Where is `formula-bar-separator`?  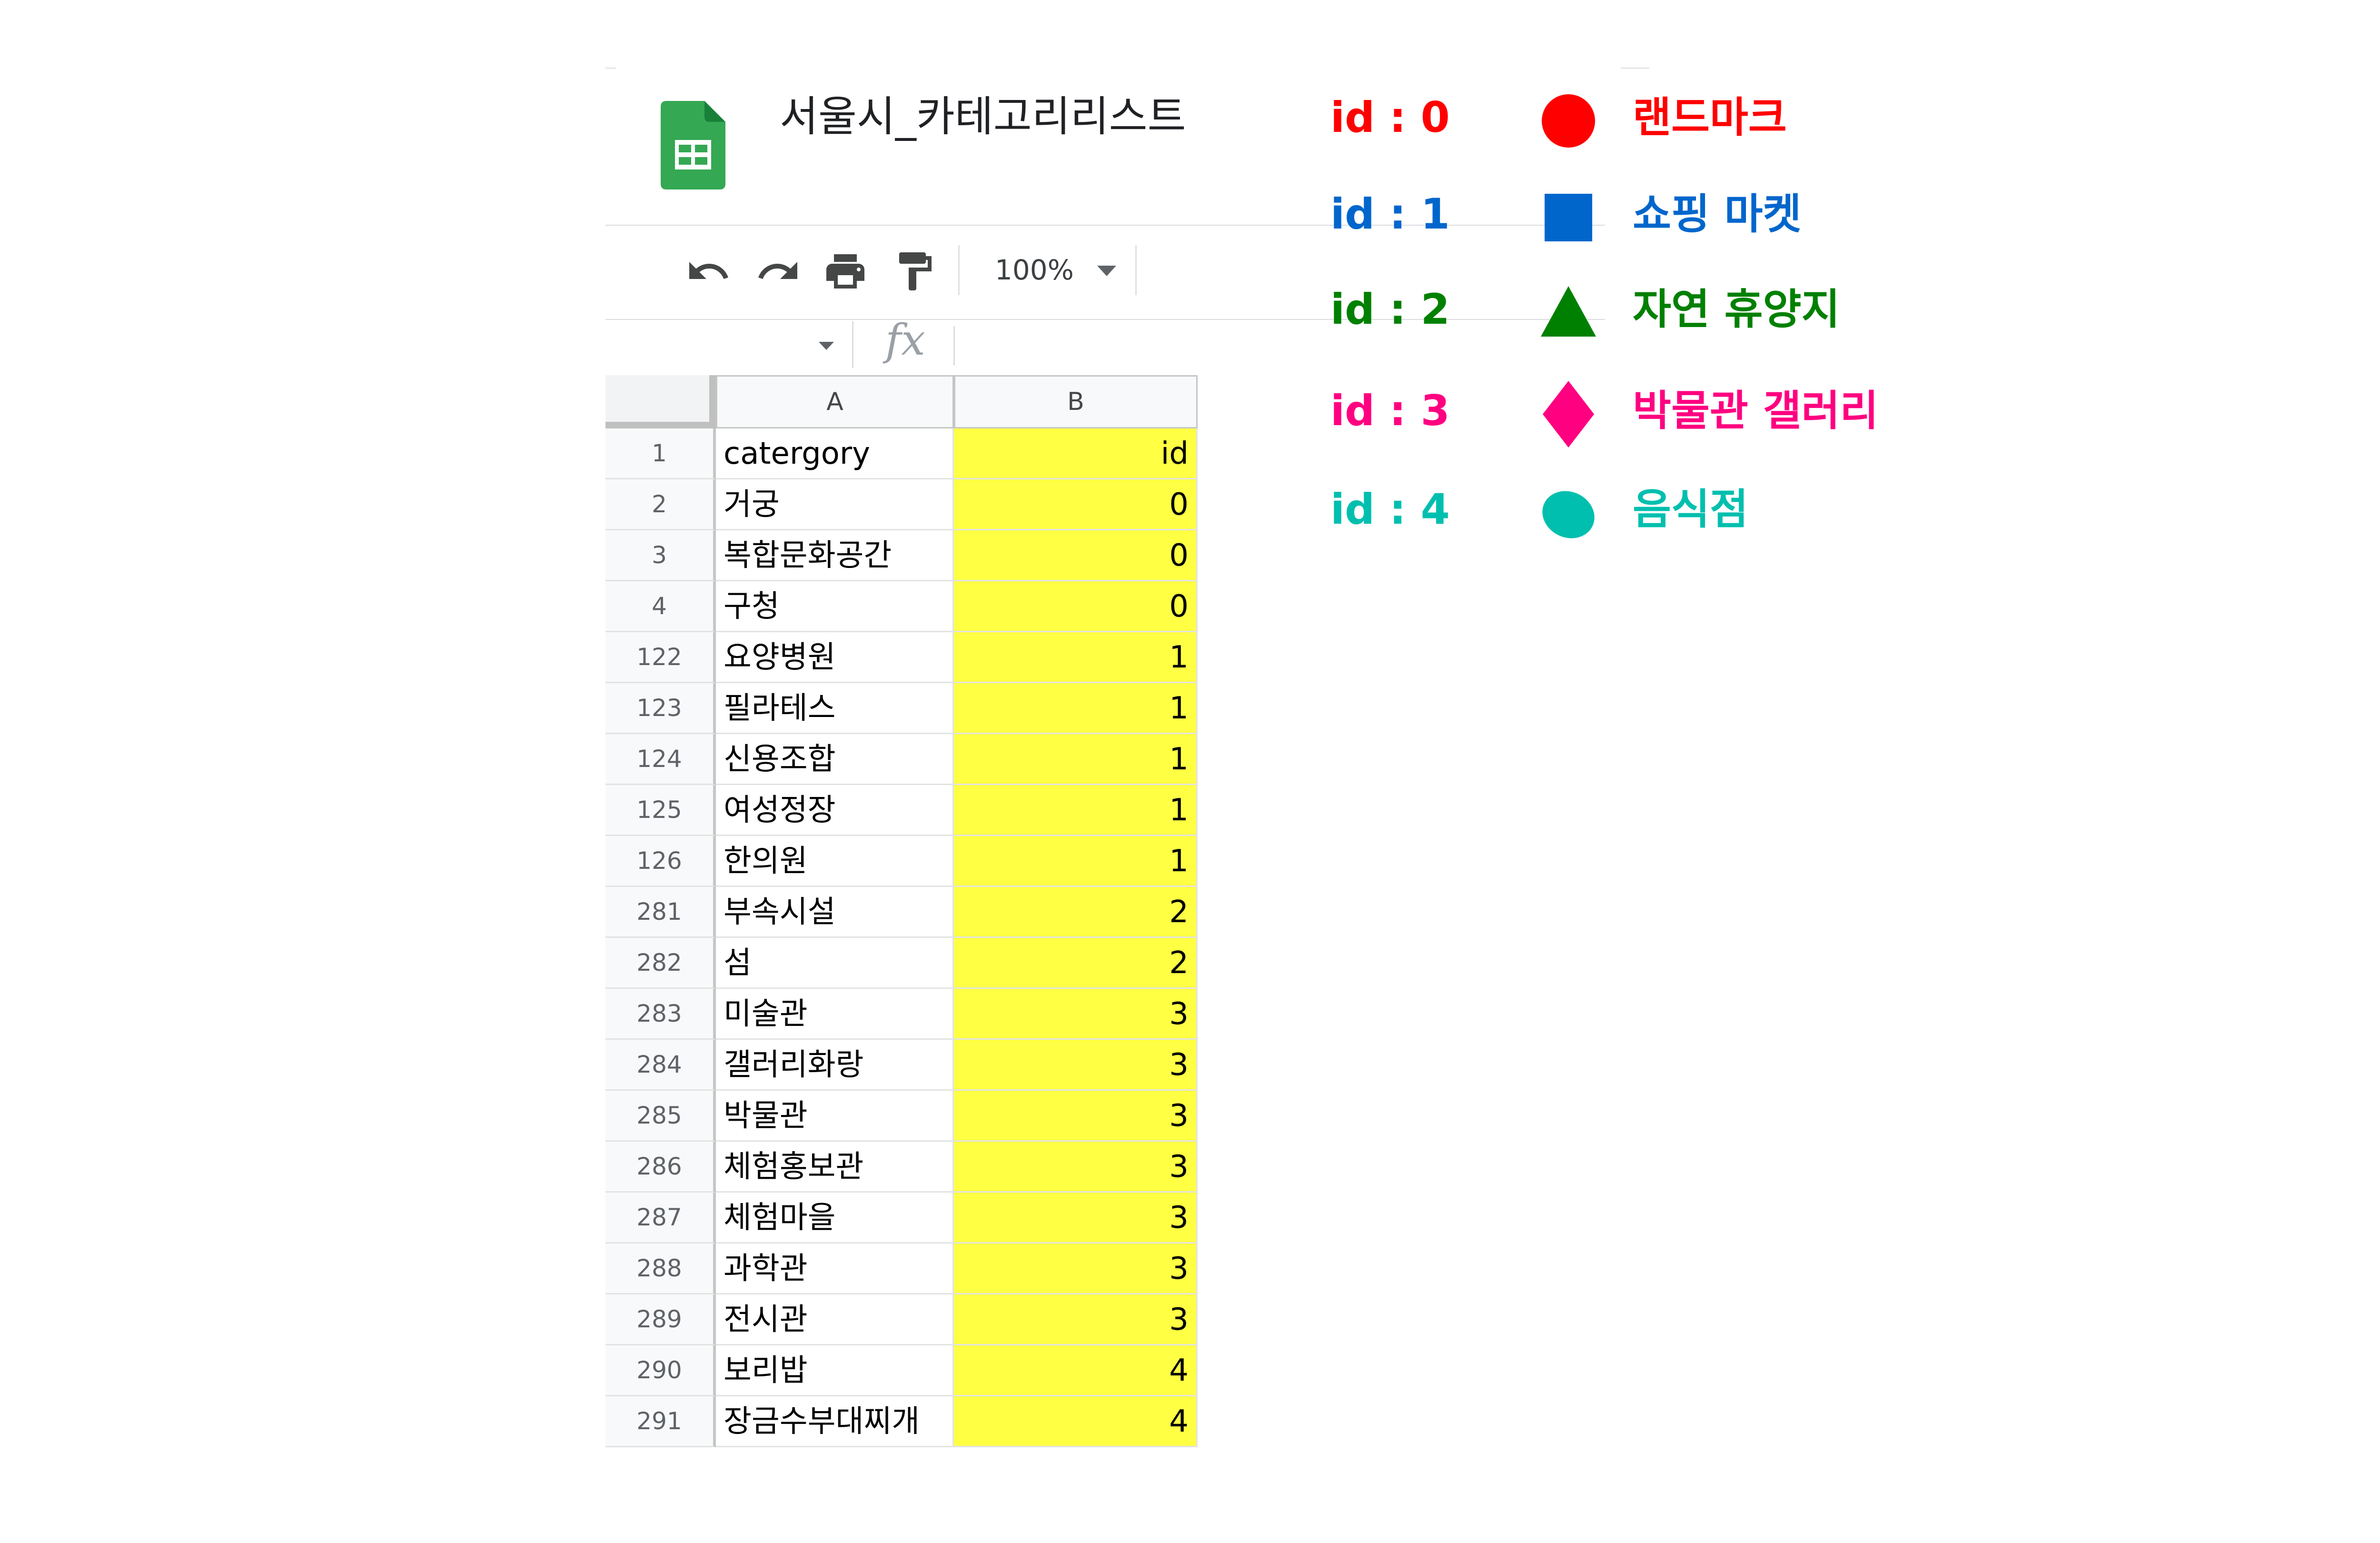
formula-bar-separator is located at coordinates (852, 344).